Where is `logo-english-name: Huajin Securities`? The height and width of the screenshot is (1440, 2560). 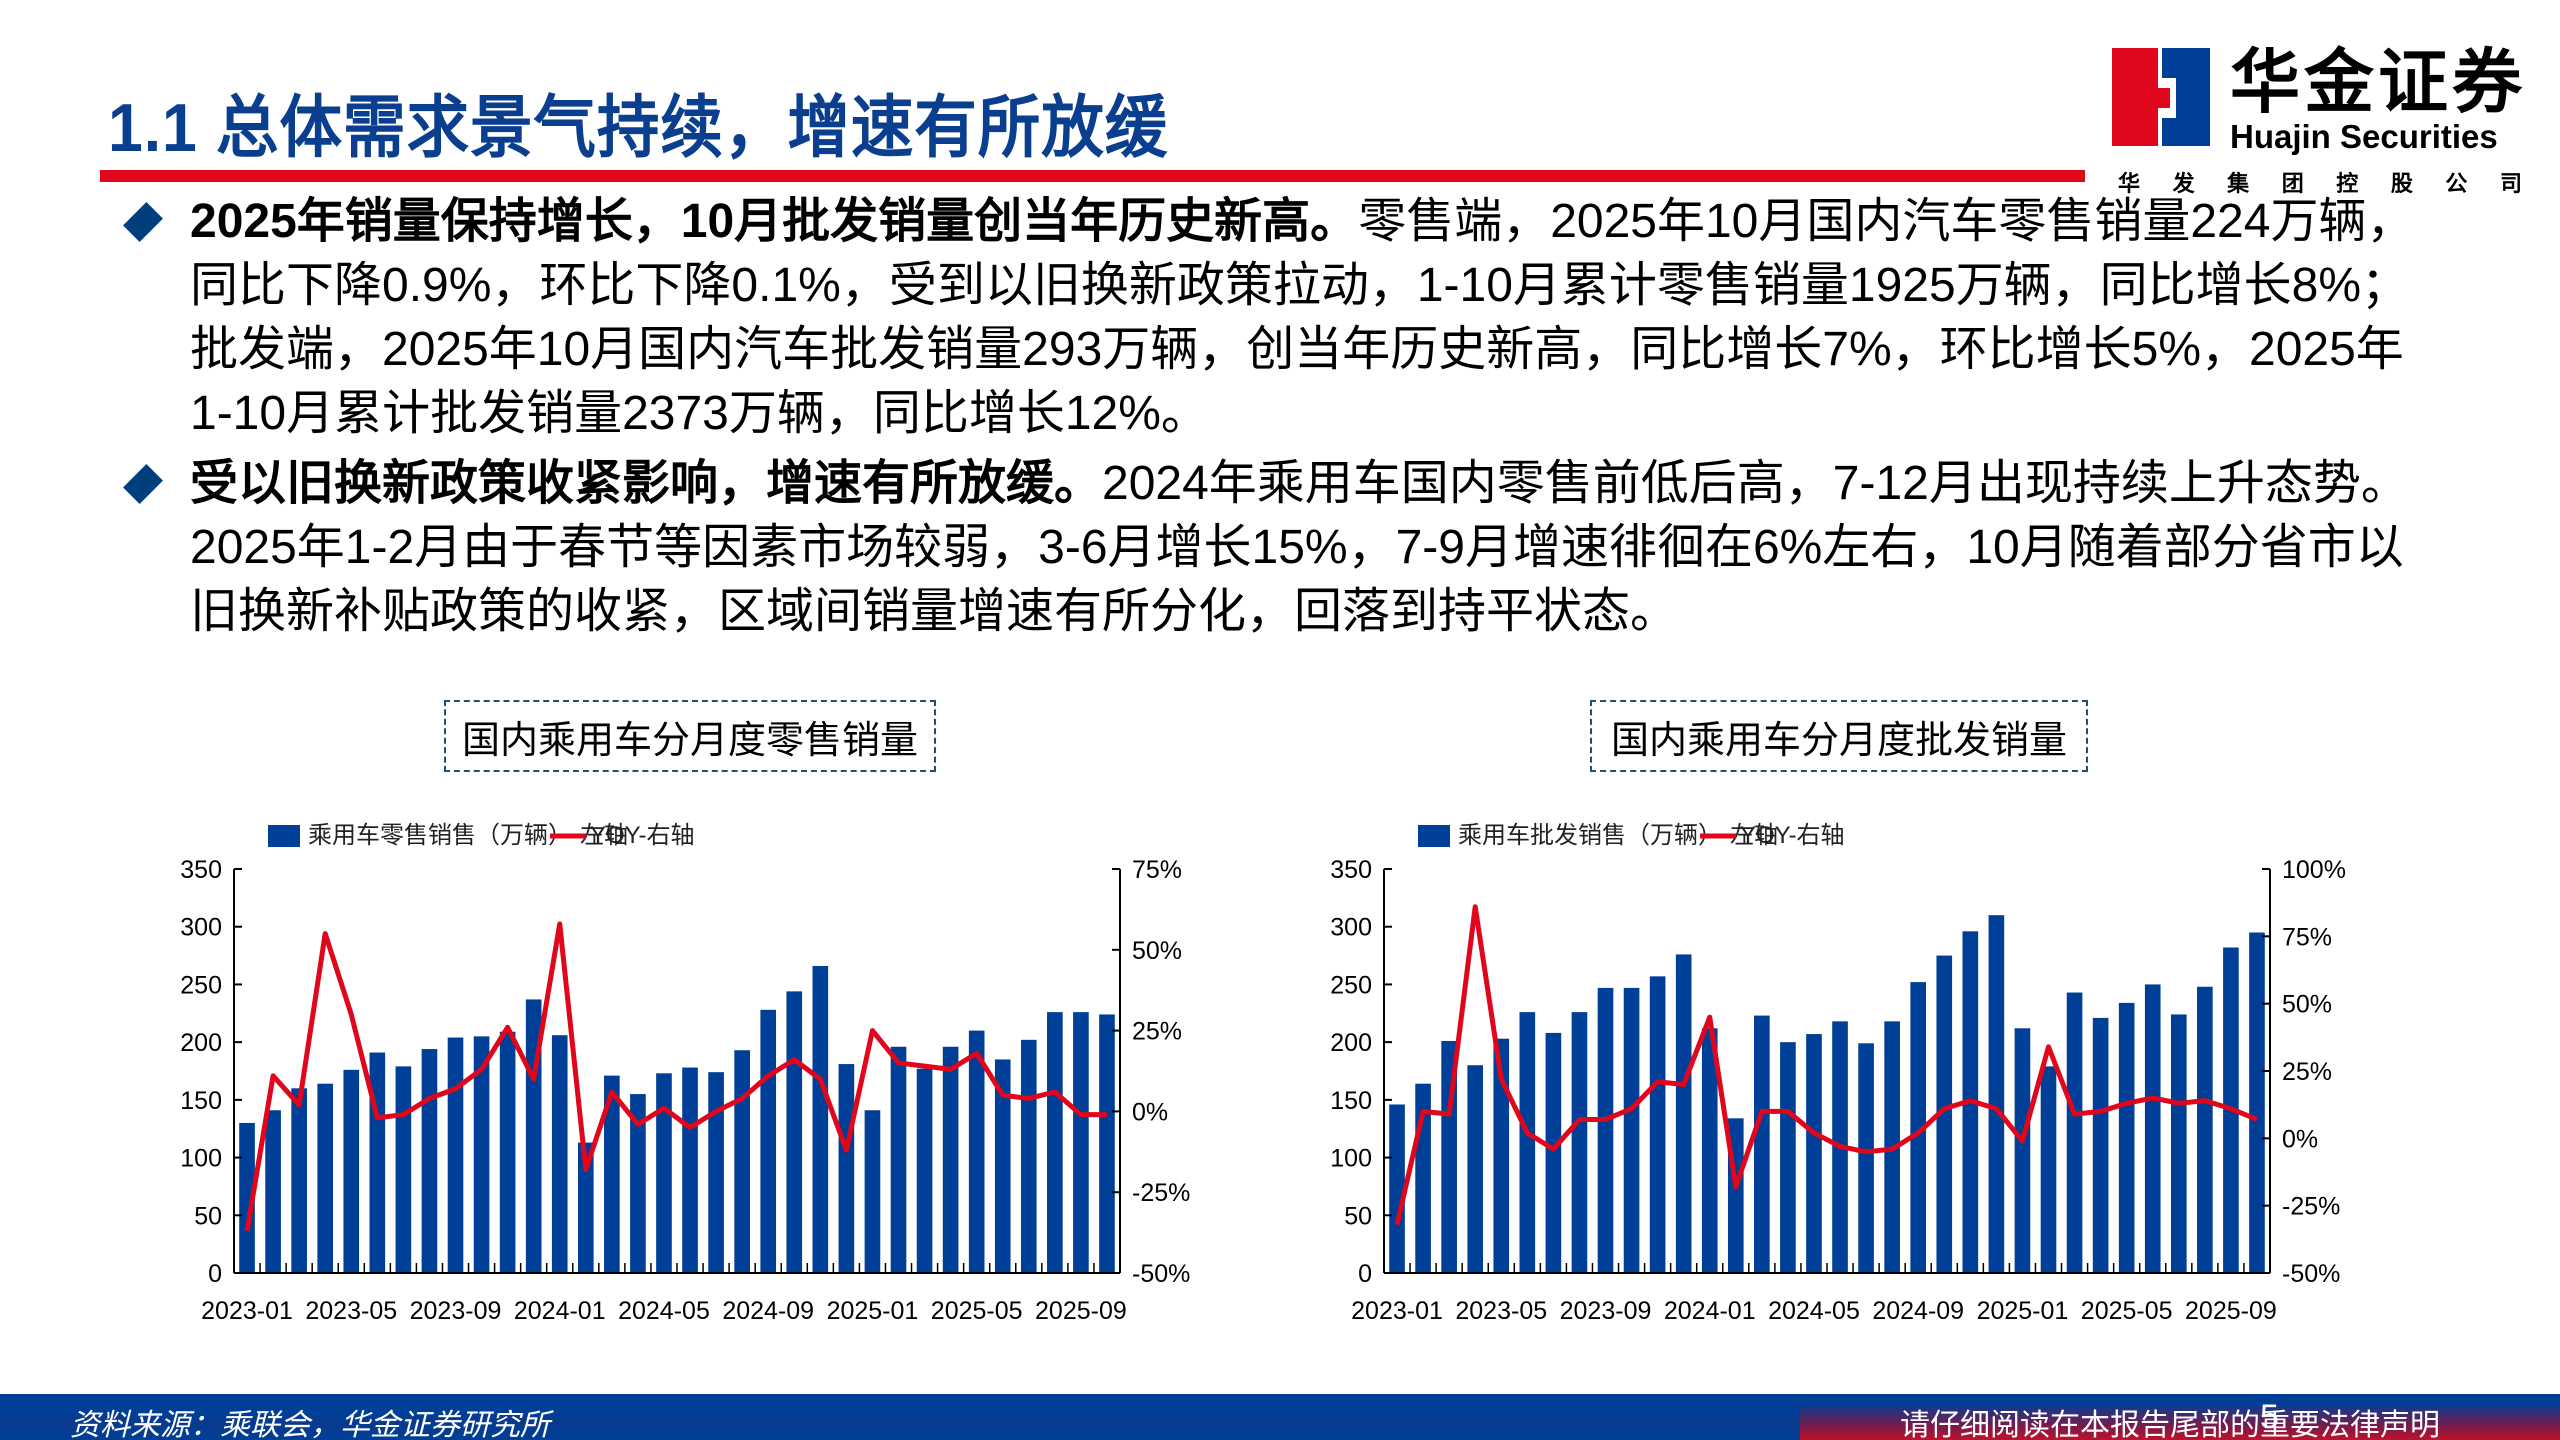
logo-english-name: Huajin Securities is located at coordinates (2364, 136).